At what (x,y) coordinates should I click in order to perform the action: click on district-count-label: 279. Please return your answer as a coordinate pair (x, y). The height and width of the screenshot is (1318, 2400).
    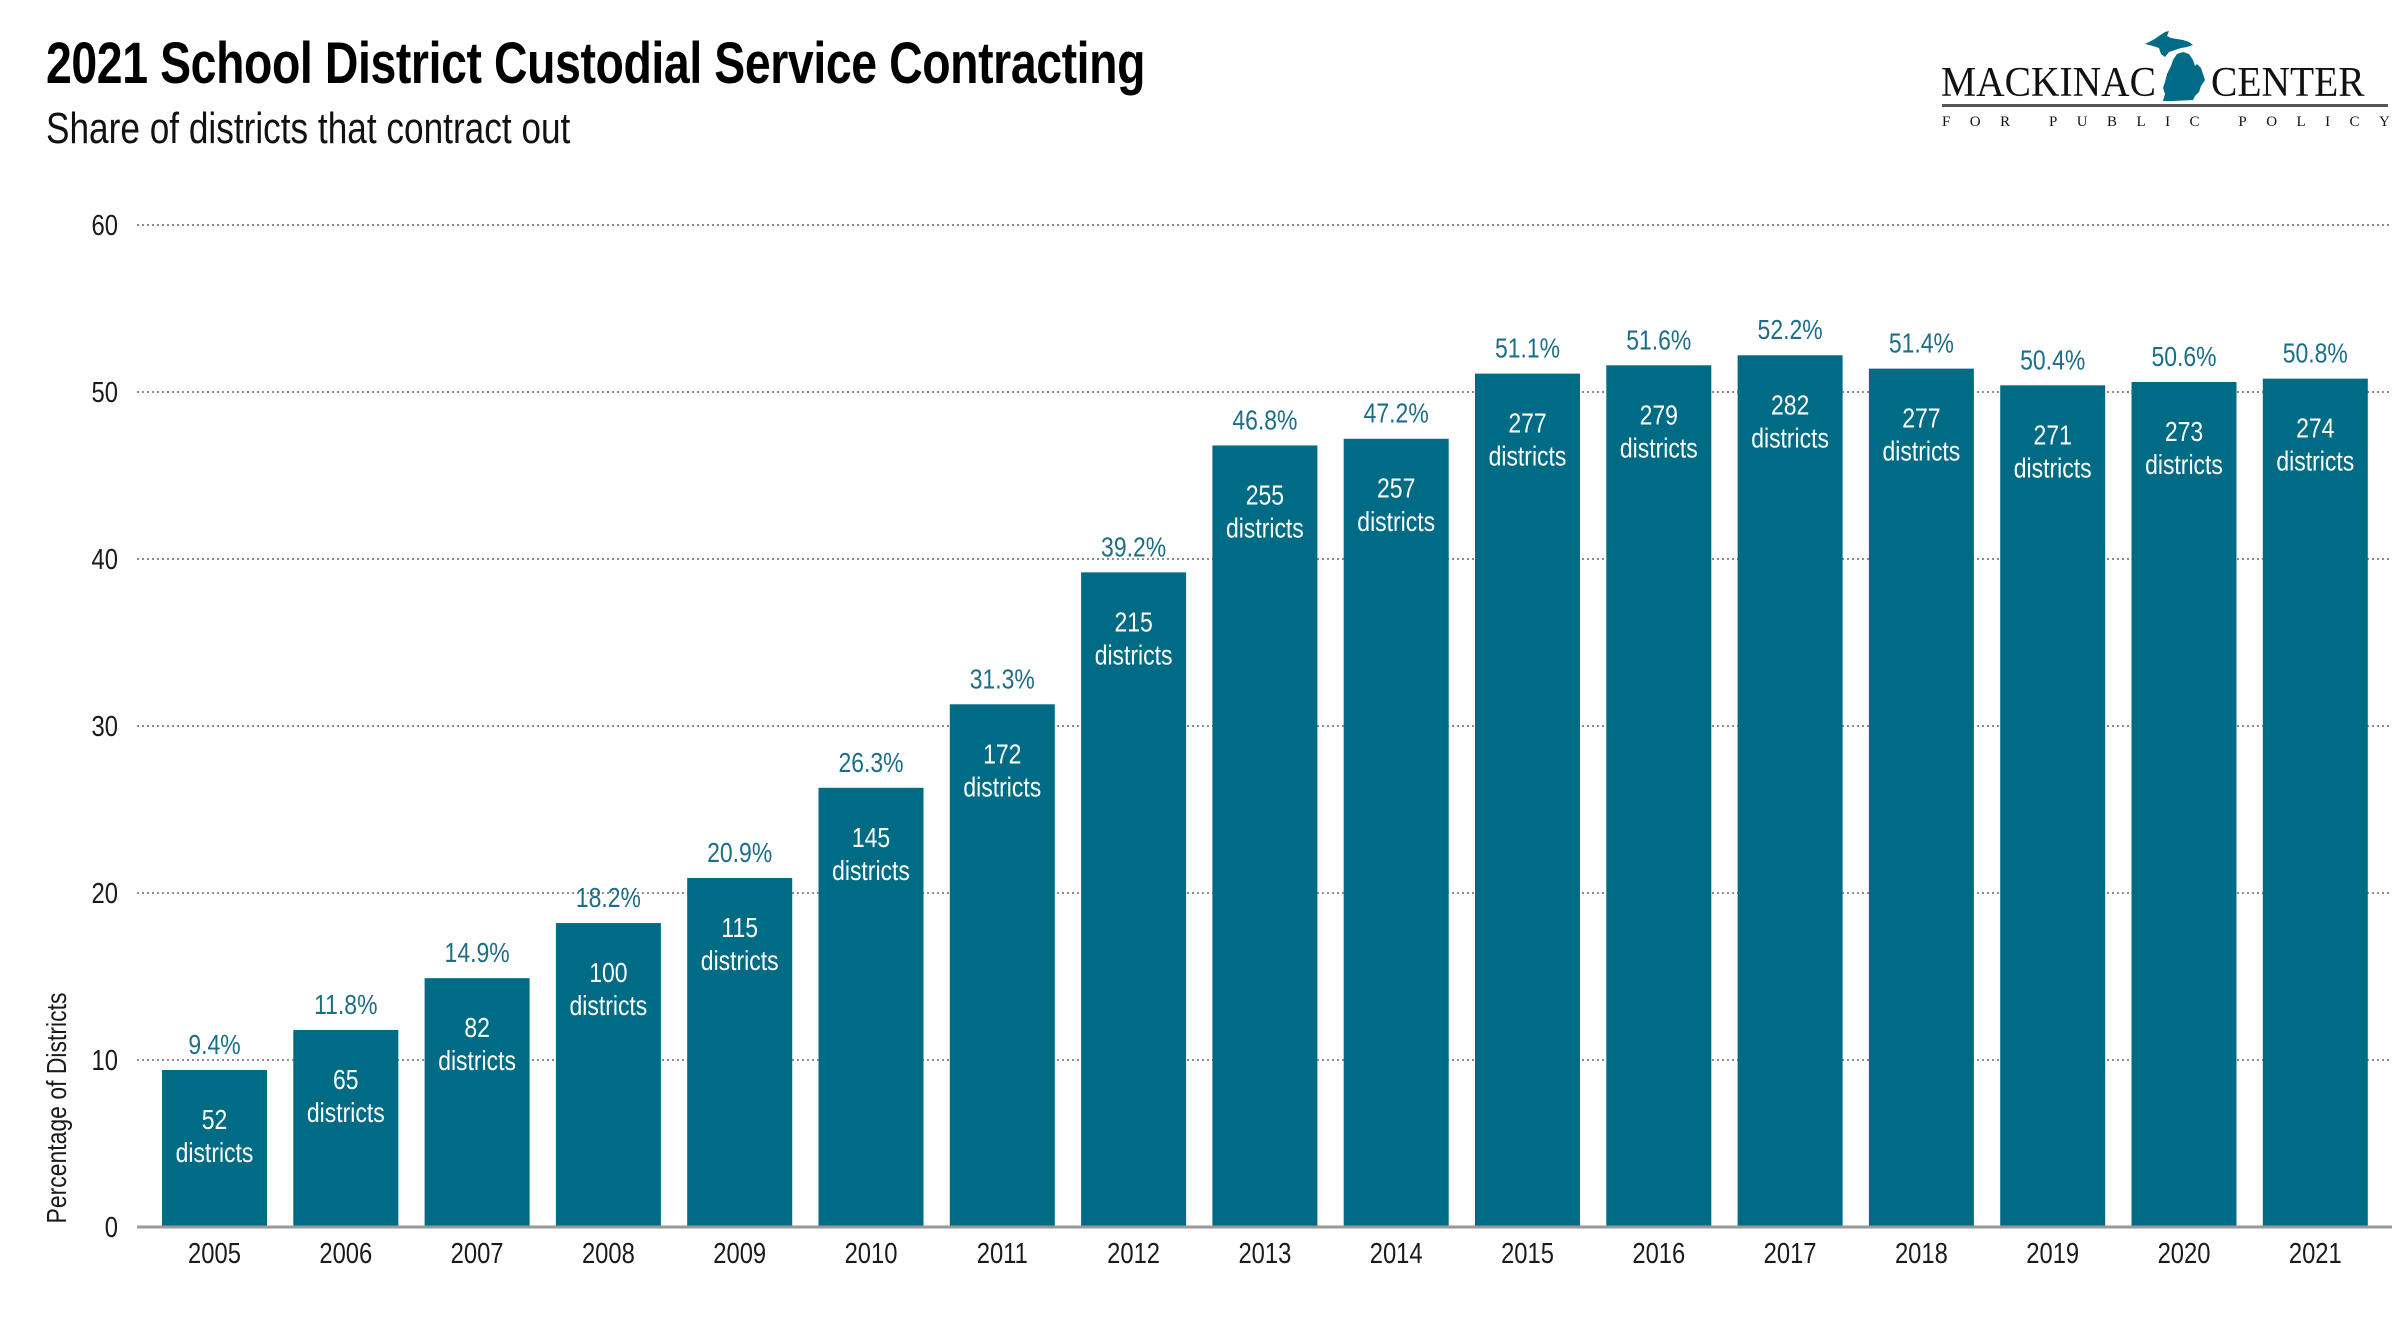
    Looking at the image, I should click on (1659, 415).